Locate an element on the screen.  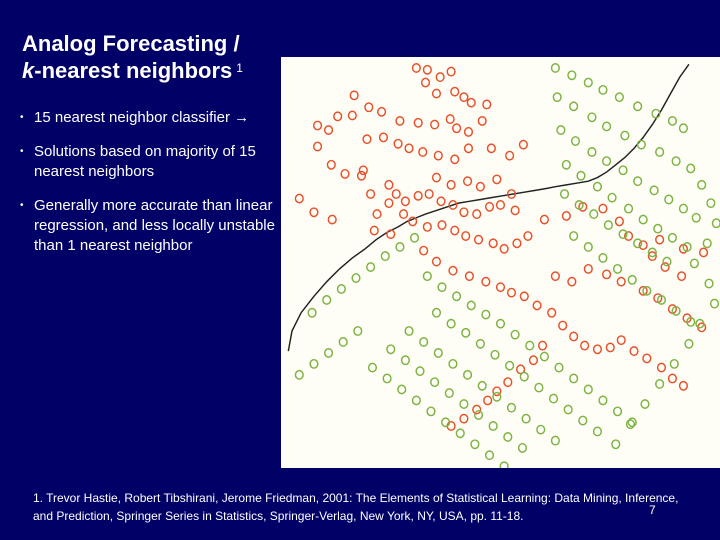
title-footnote-marker: 1 is located at coordinates (239, 68).